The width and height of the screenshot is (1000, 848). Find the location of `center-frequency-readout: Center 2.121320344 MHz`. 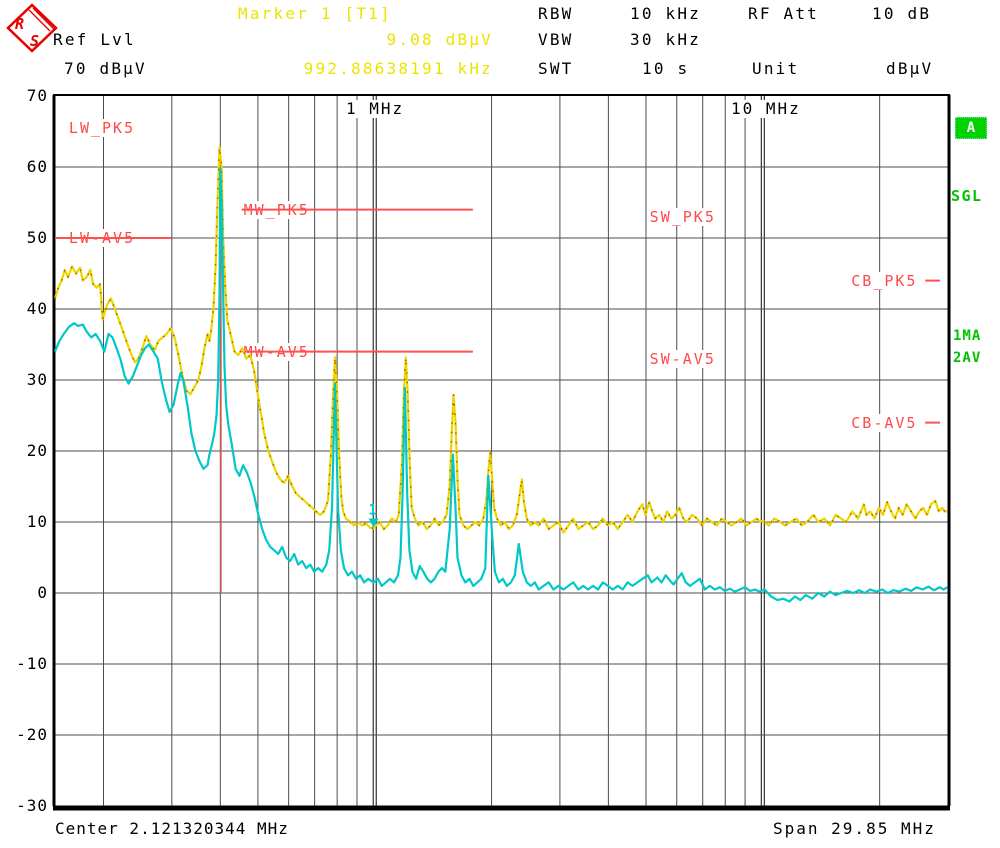

center-frequency-readout: Center 2.121320344 MHz is located at coordinates (172, 828).